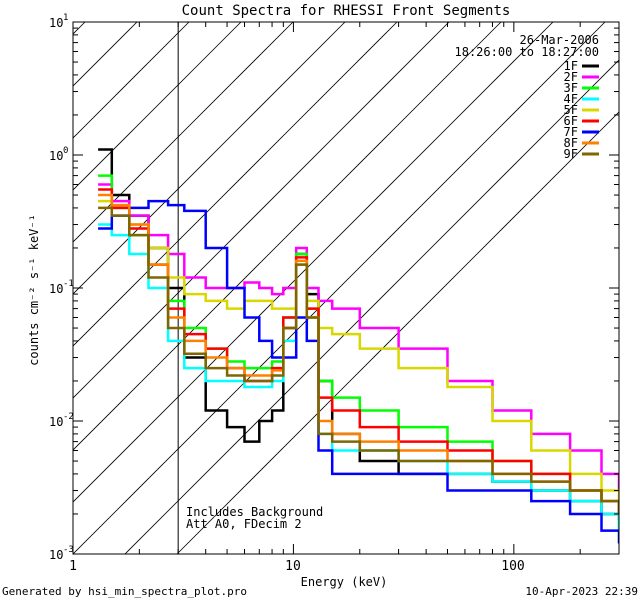  Describe the element at coordinates (571, 66) in the screenshot. I see `legend-label-1F: 1F` at that location.